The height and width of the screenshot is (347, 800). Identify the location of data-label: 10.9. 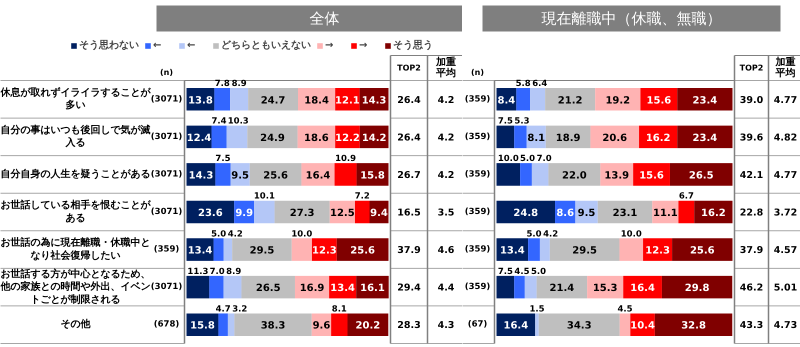
(345, 159).